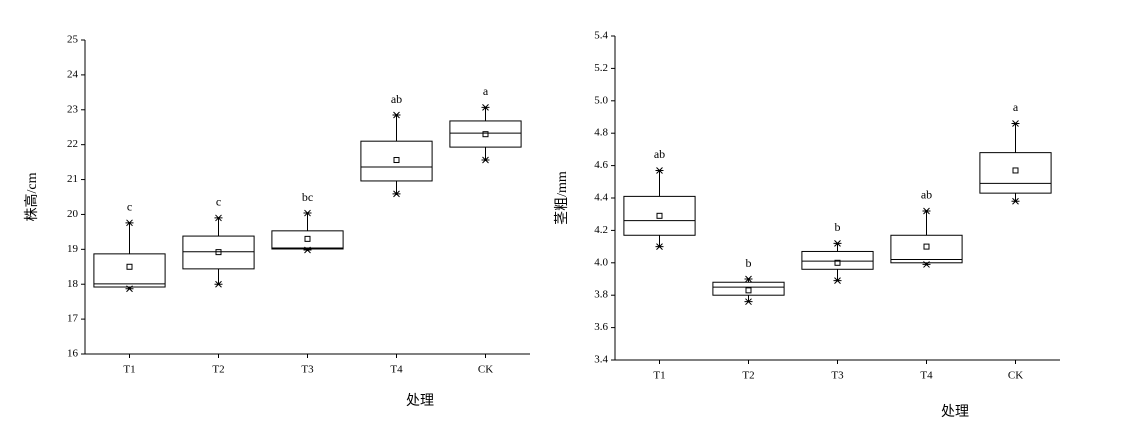  I want to click on y-tick-label: 24, so click(73, 74).